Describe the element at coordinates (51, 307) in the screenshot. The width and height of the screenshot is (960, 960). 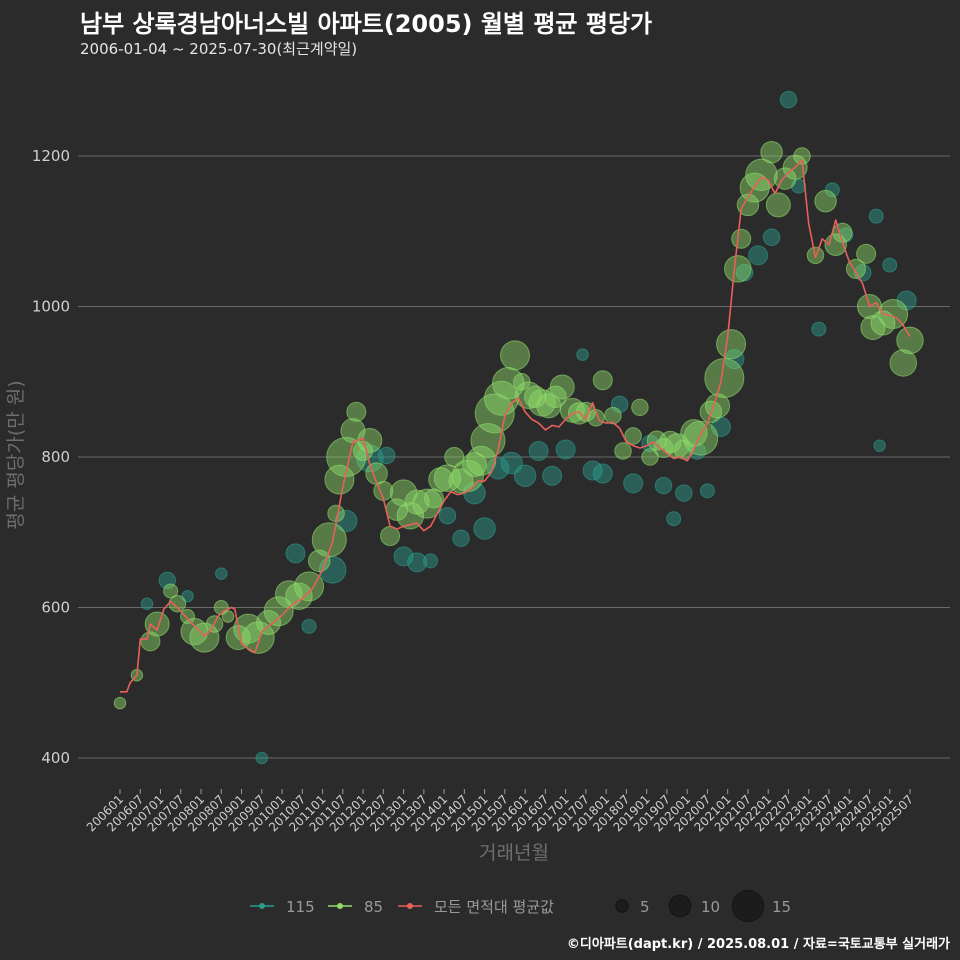
I see `y-tick-label: 1000` at that location.